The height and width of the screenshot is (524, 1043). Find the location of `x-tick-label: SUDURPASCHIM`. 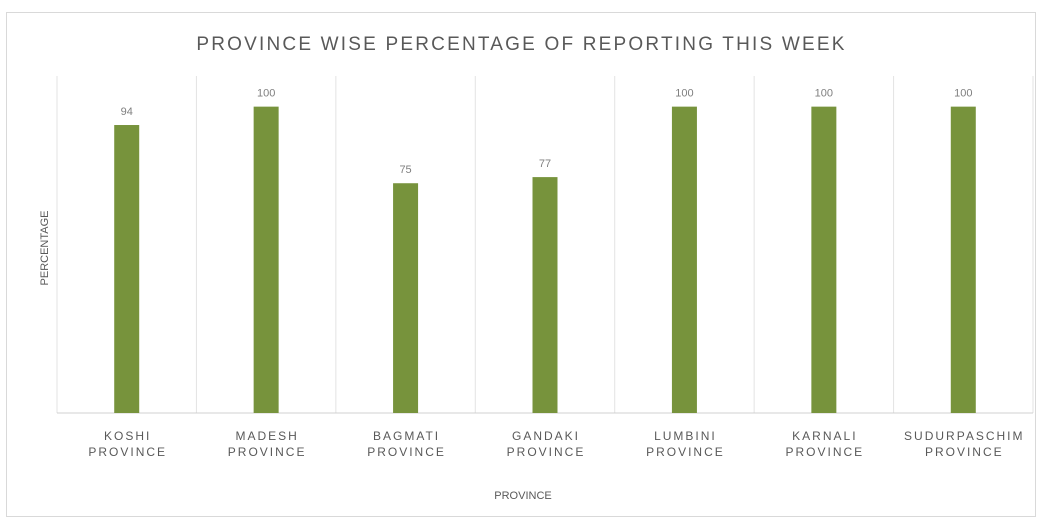

x-tick-label: SUDURPASCHIM is located at coordinates (964, 436).